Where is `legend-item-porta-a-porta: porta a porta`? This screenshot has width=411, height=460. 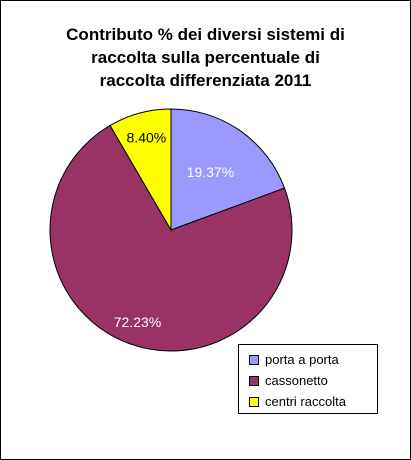
legend-item-porta-a-porta: porta a porta is located at coordinates (313, 359).